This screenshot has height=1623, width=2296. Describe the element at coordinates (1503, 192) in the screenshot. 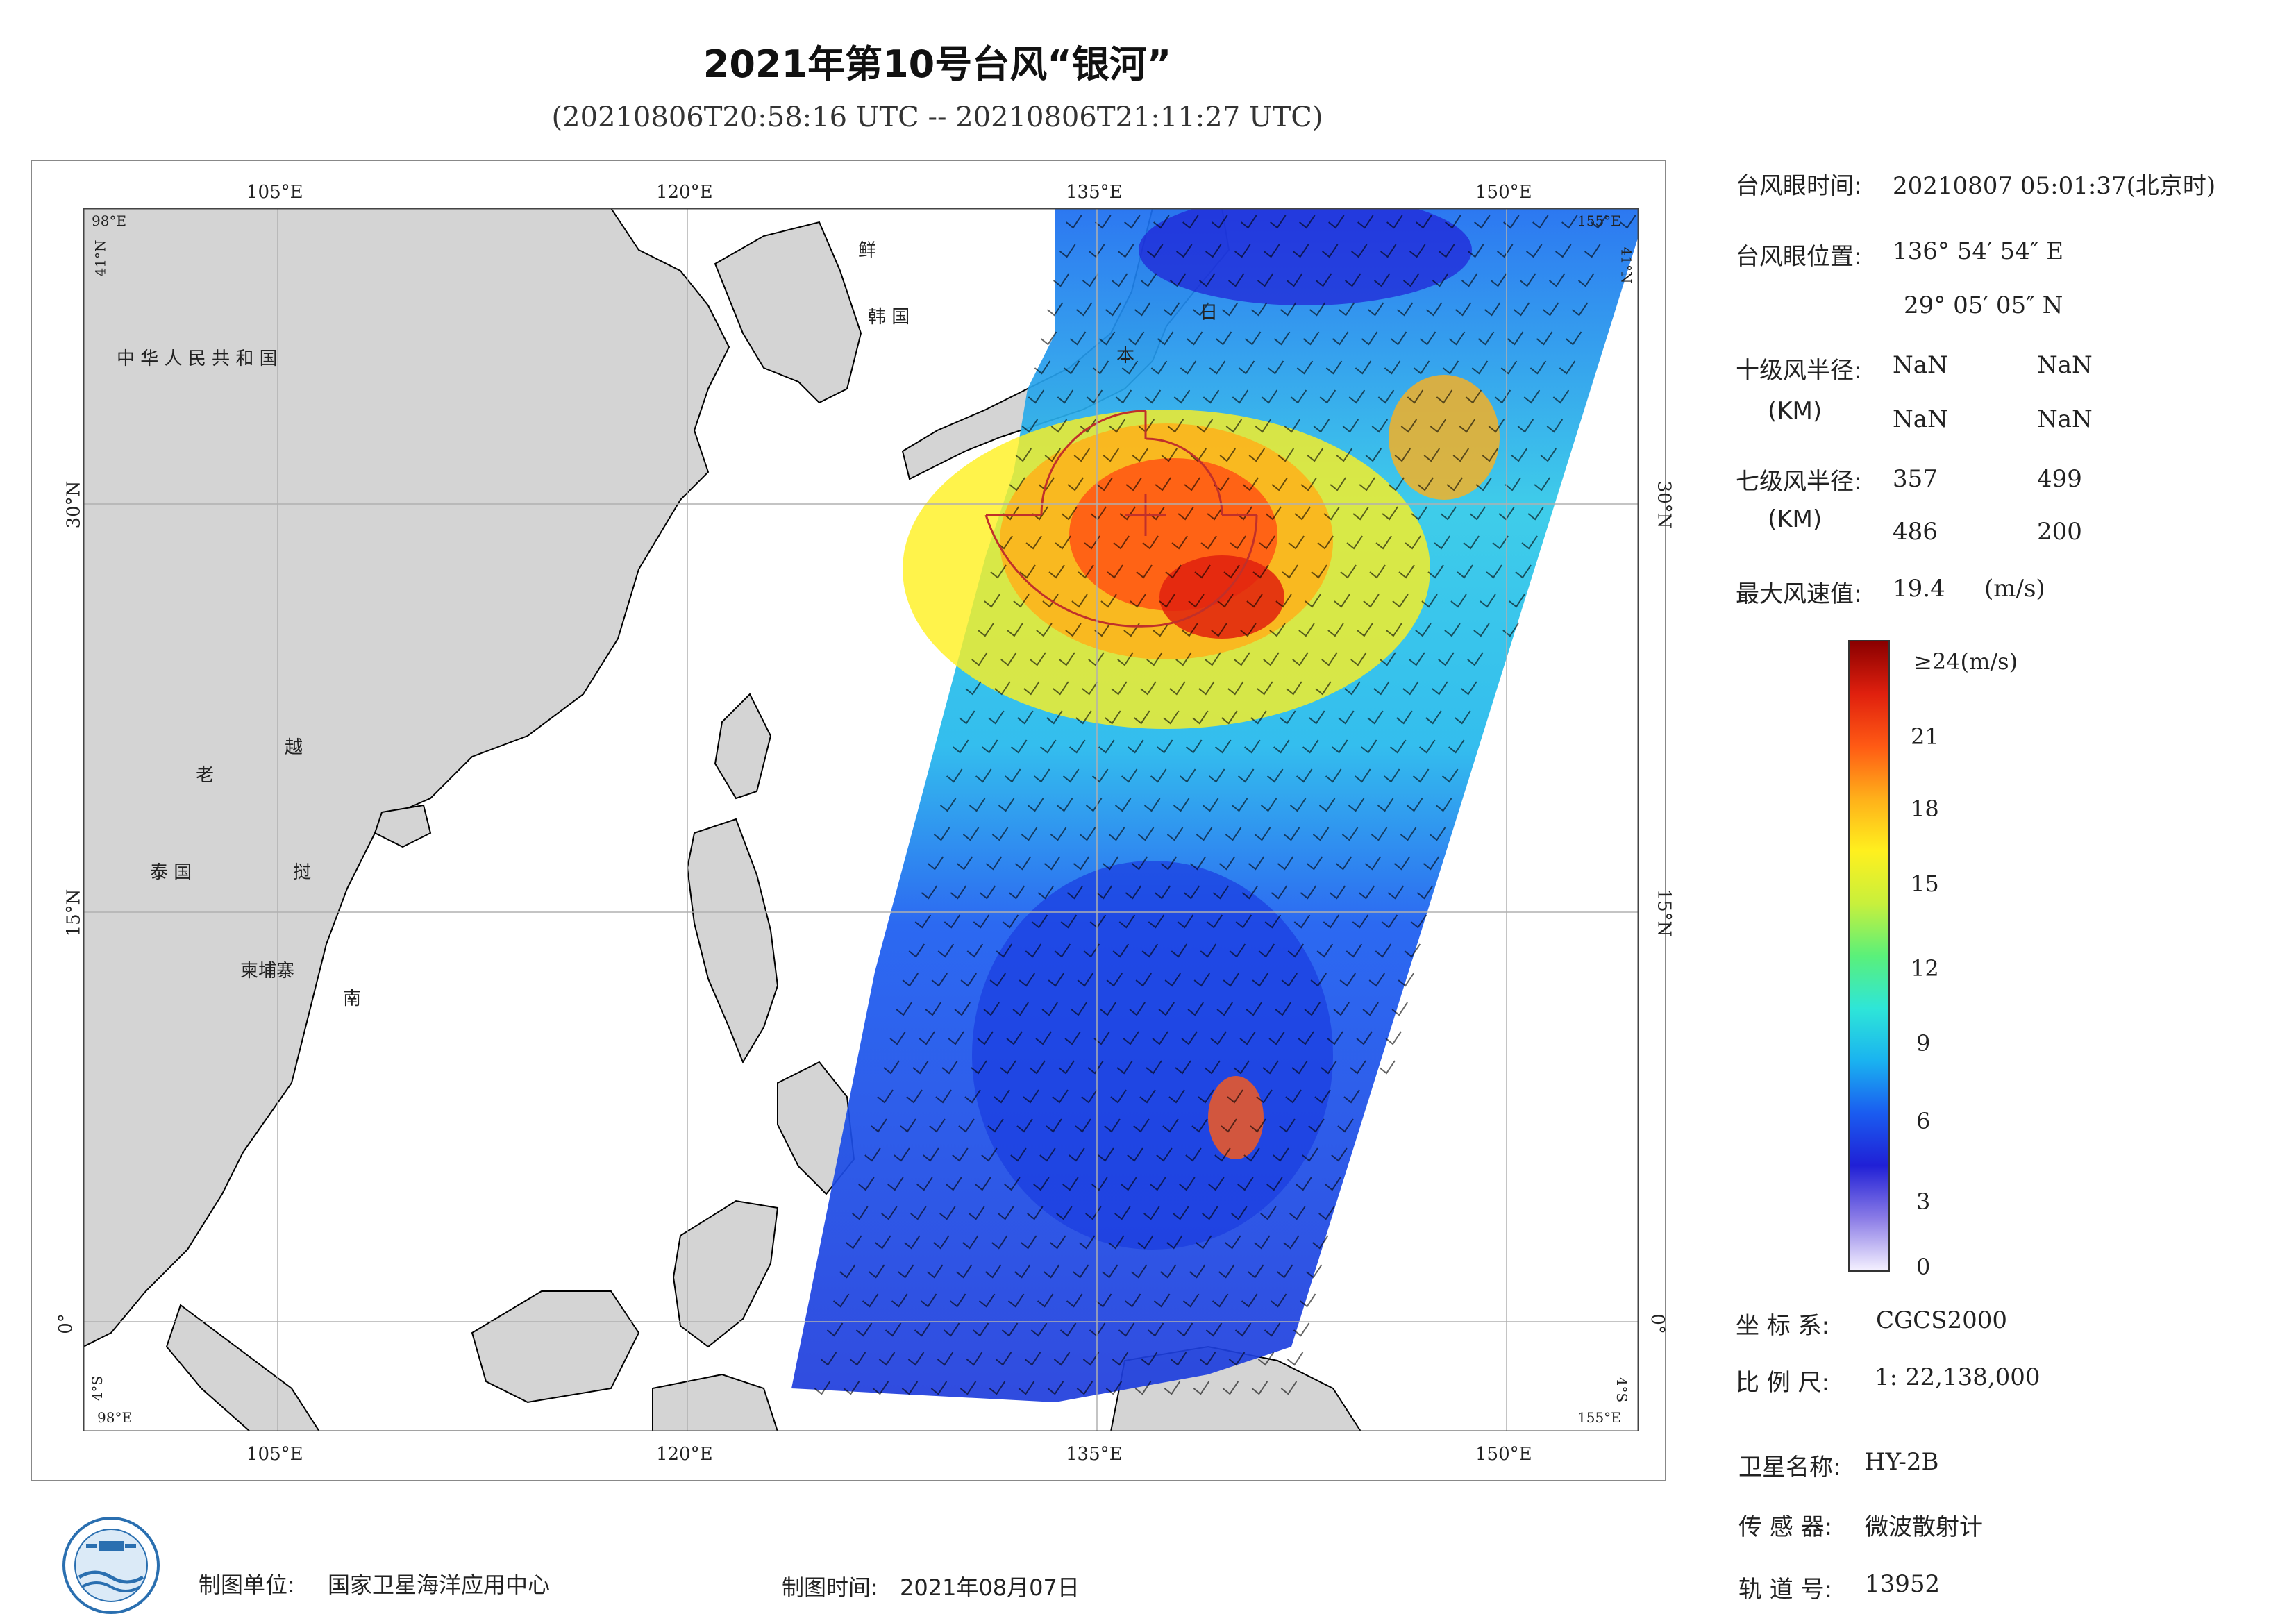

I see `lon-label-top-150: 150°E` at that location.